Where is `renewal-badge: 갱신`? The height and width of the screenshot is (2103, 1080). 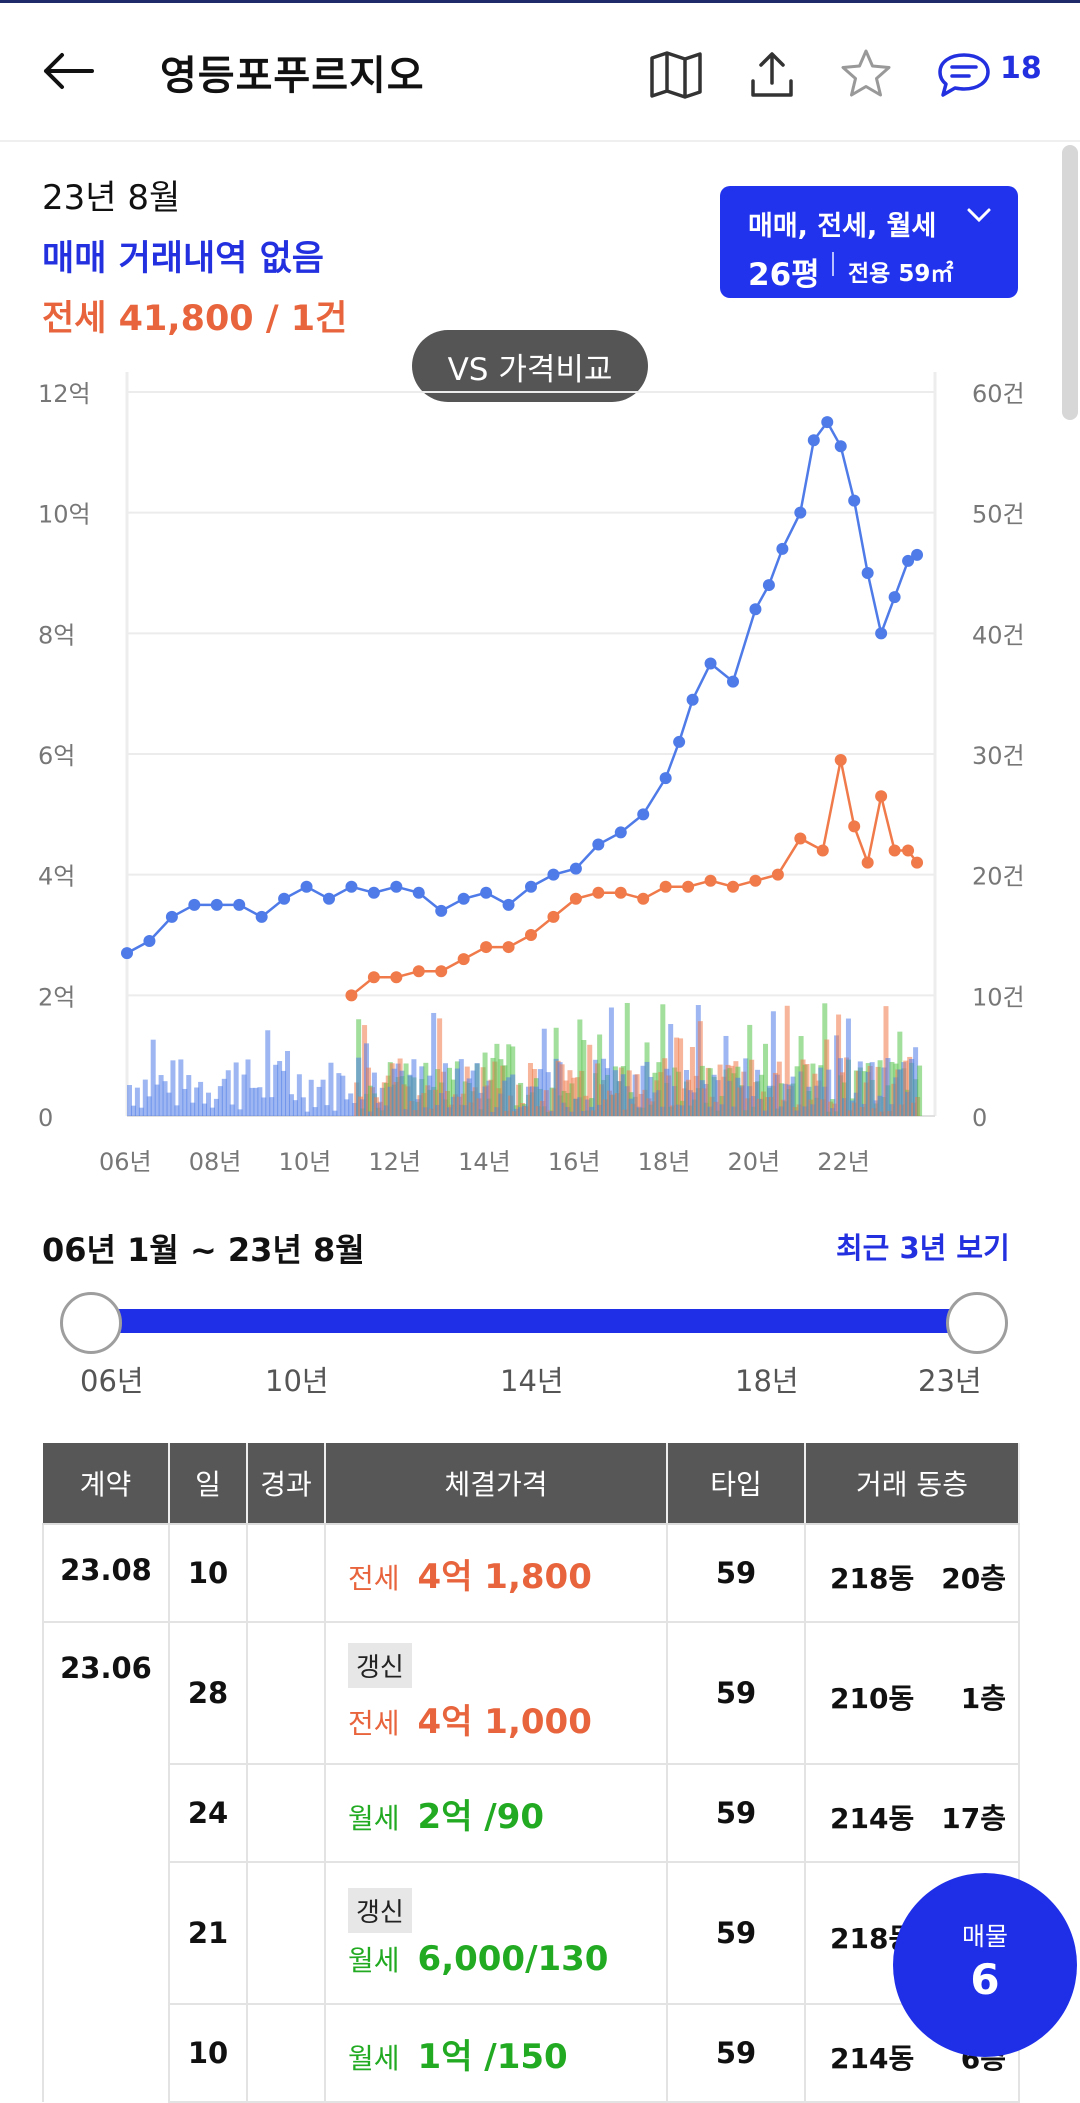 renewal-badge: 갱신 is located at coordinates (380, 1665).